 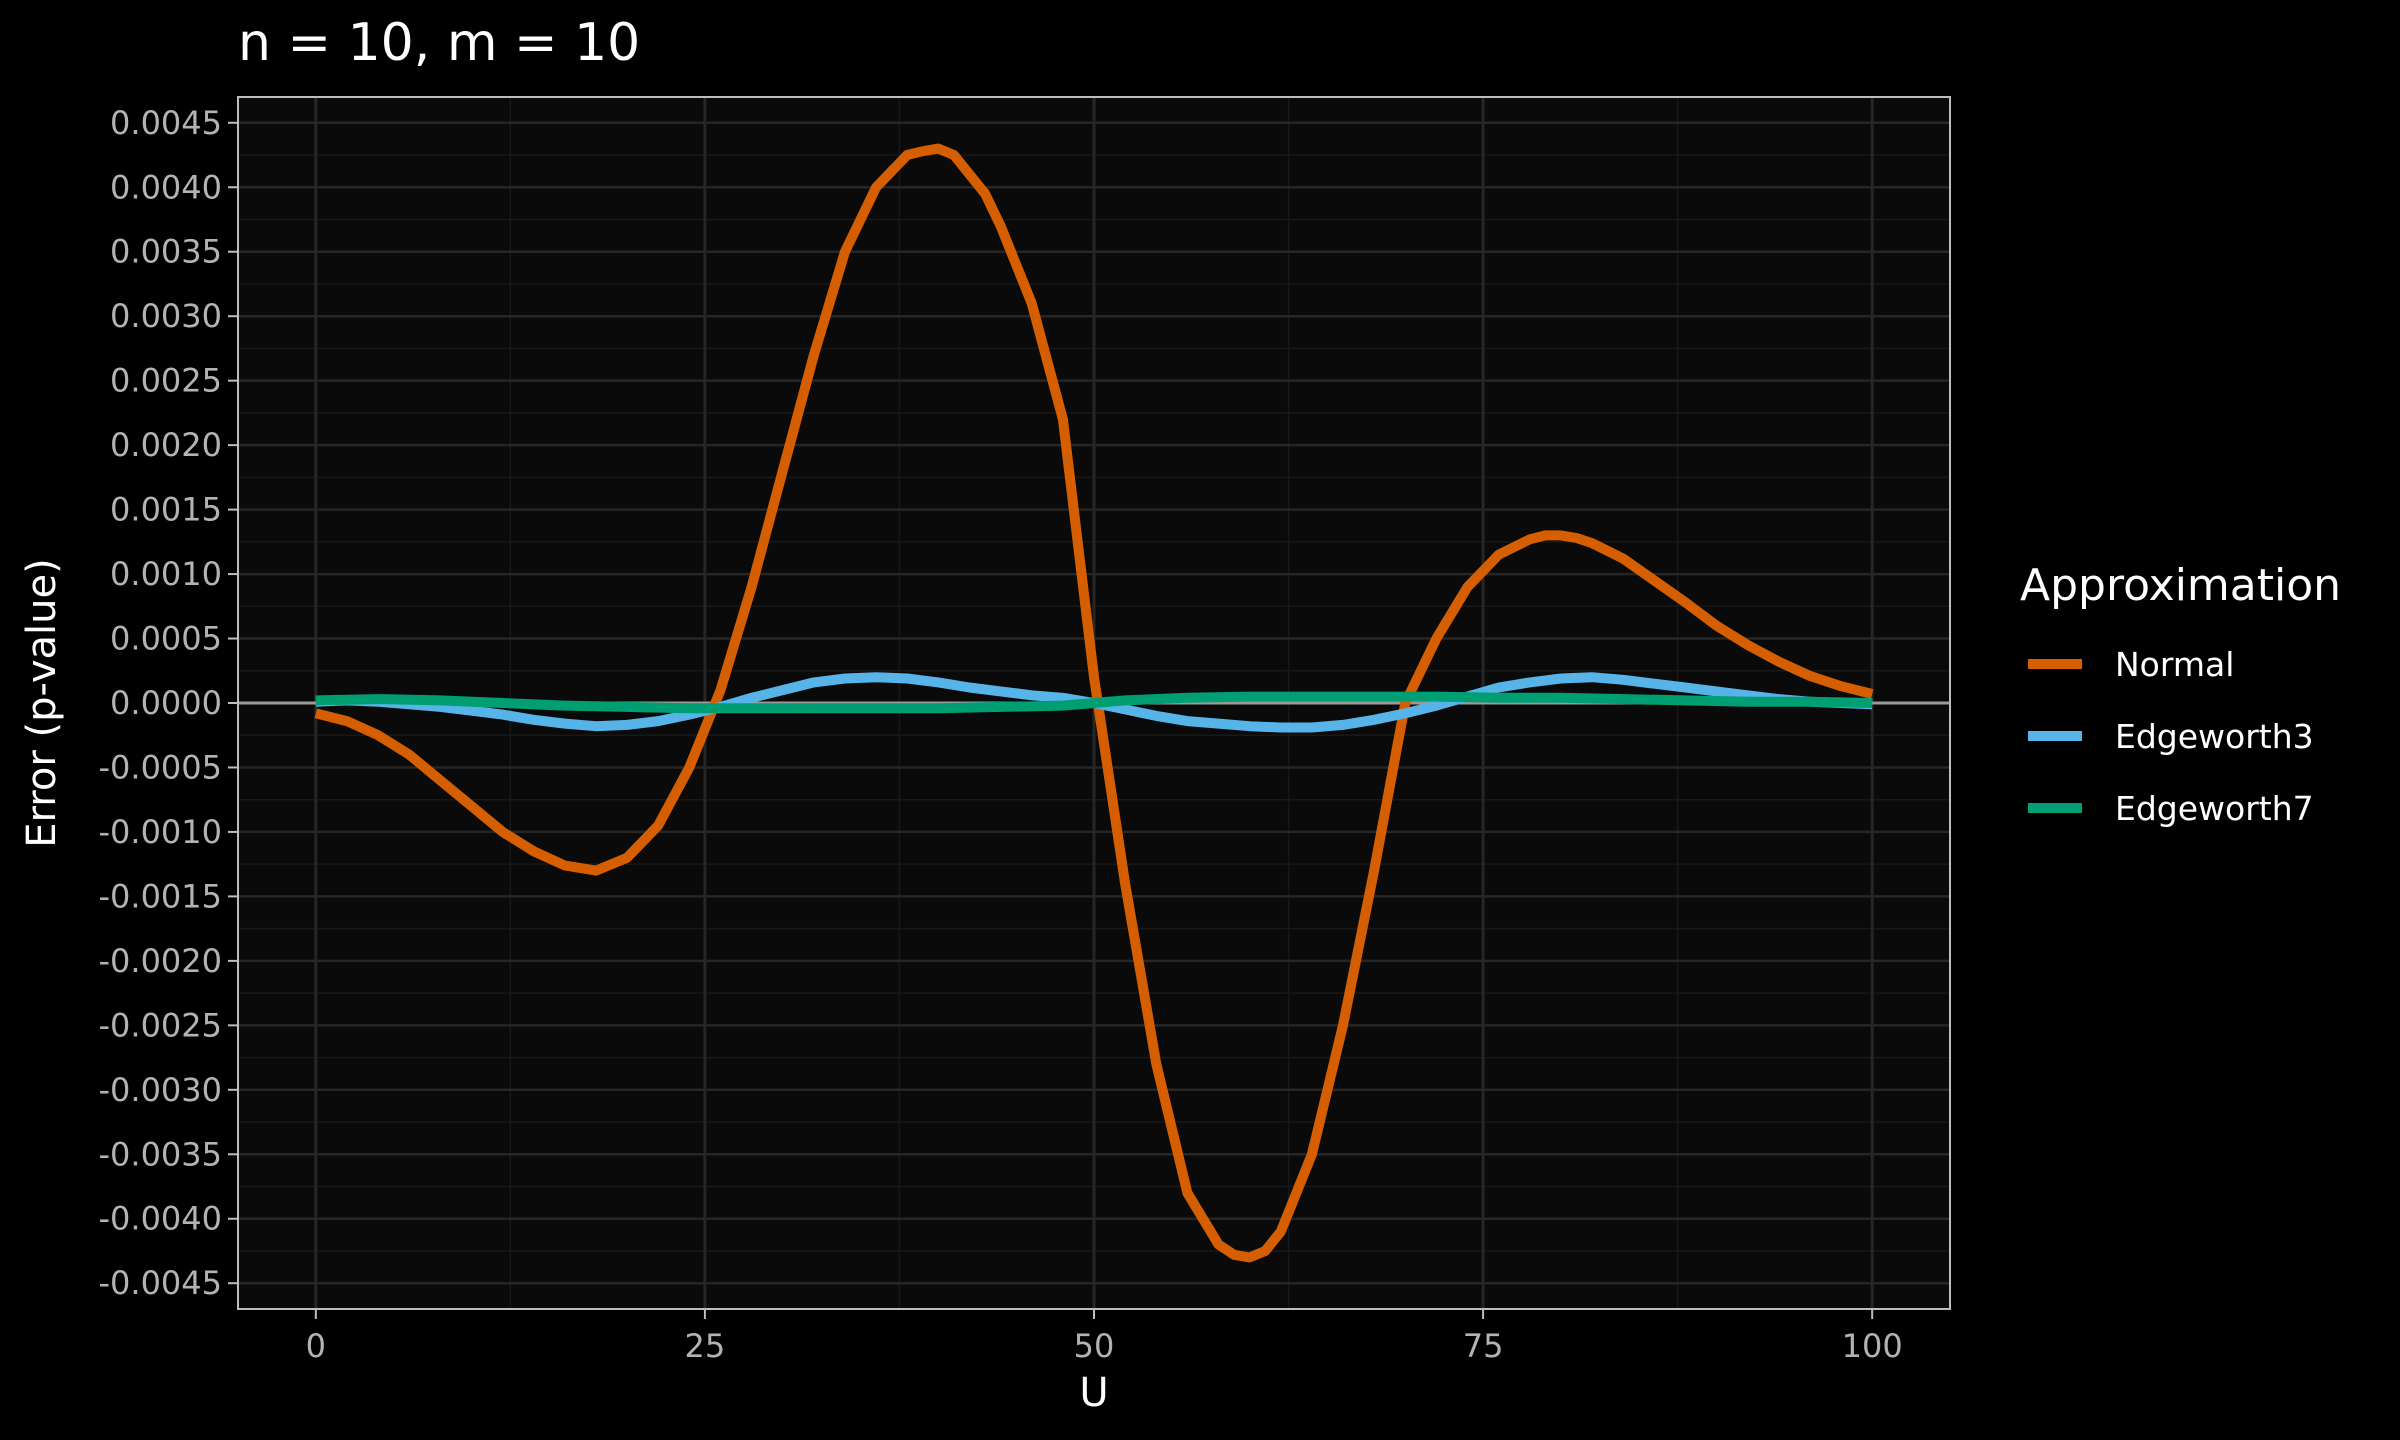 What do you see at coordinates (2214, 808) in the screenshot?
I see `legend-label-edgeworth7: Edgeworth7` at bounding box center [2214, 808].